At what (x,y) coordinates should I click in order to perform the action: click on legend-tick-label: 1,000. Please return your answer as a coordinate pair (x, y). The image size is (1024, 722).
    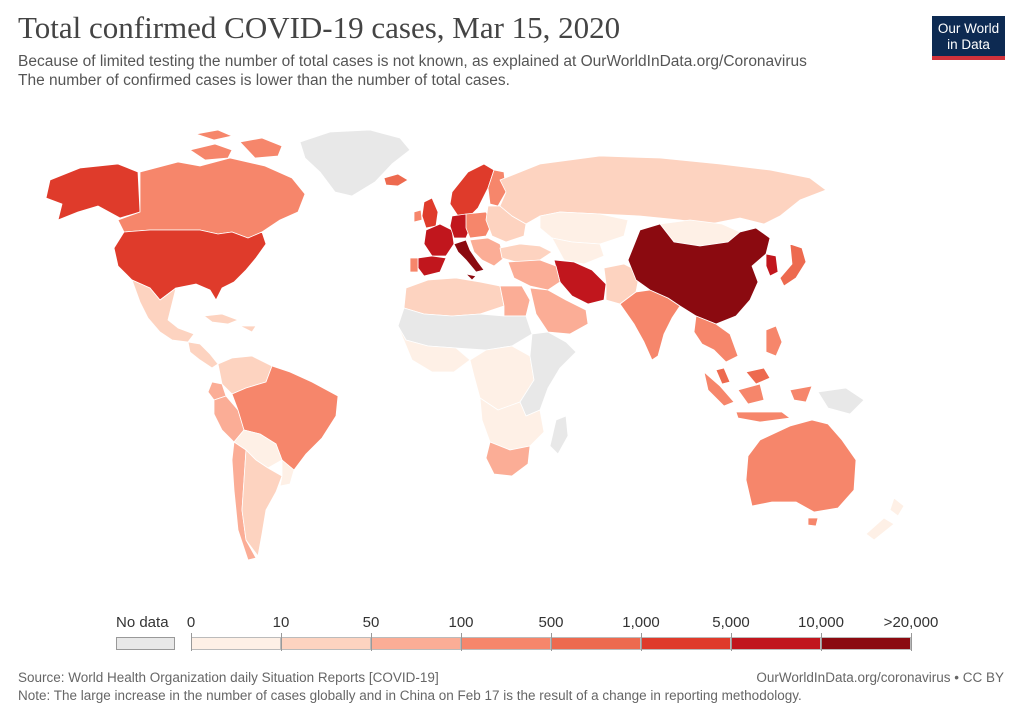
    Looking at the image, I should click on (641, 622).